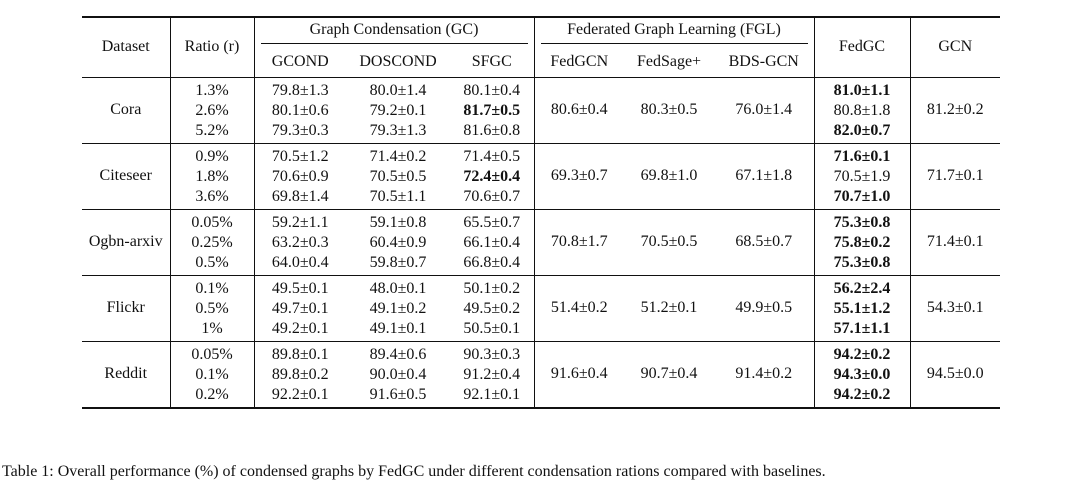  I want to click on cell-sfgc-value: 70.6±0.7, so click(492, 196).